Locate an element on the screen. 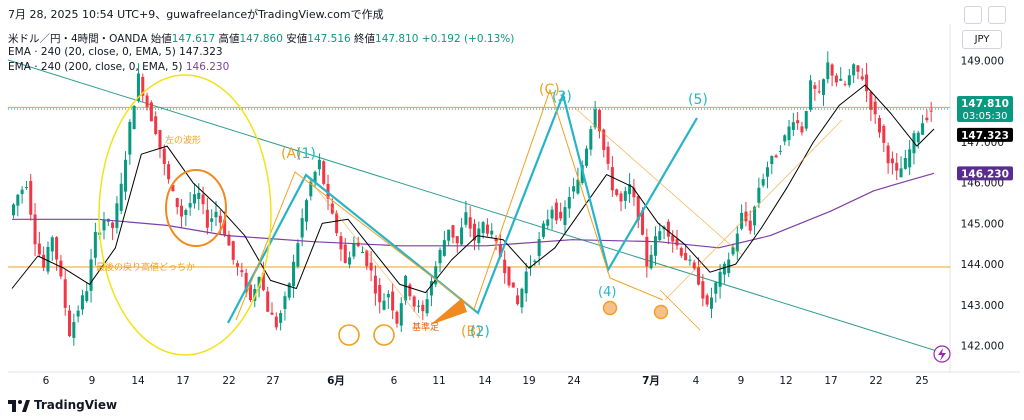  y-tick-label: 145.000 is located at coordinates (982, 224).